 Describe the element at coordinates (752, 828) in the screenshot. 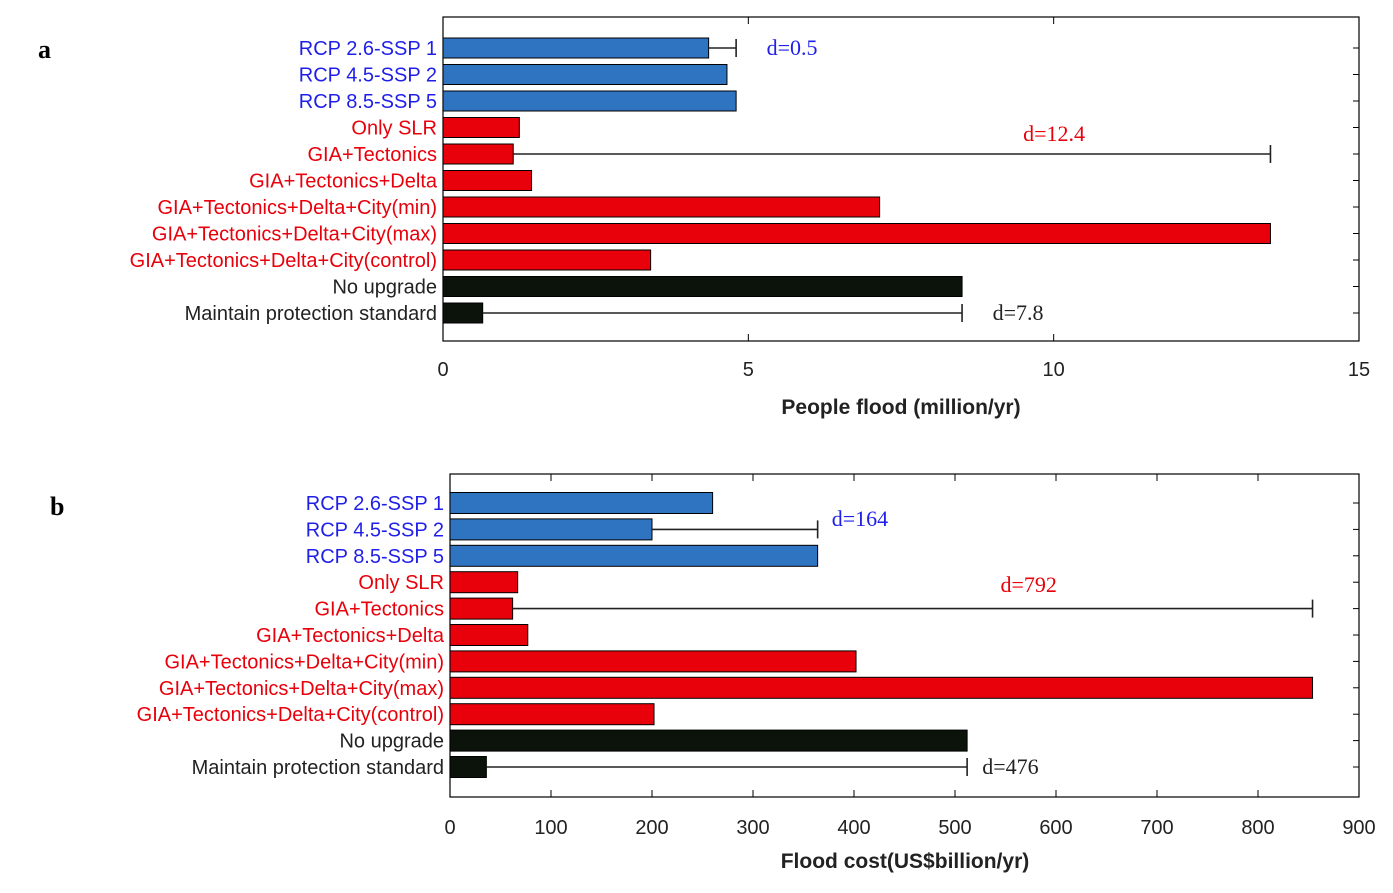

I see `x-tick-label: 300` at that location.